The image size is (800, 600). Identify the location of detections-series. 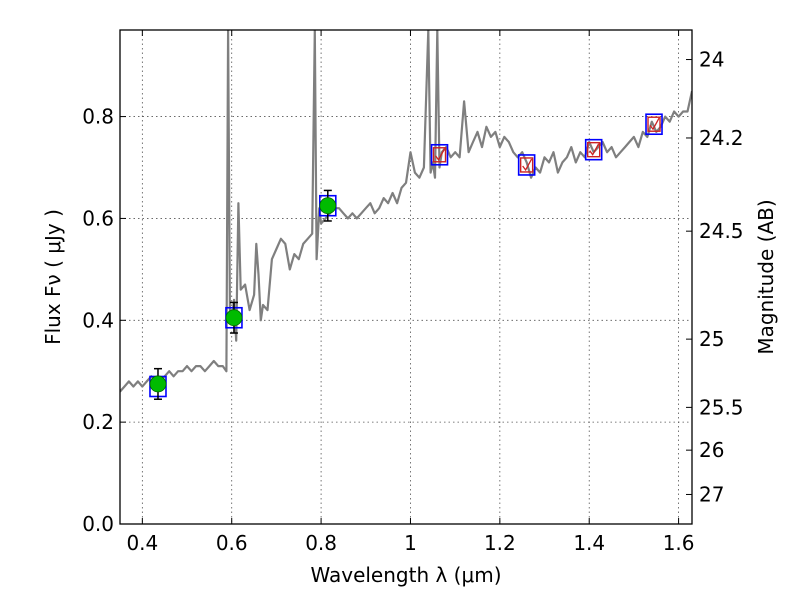
(243, 294).